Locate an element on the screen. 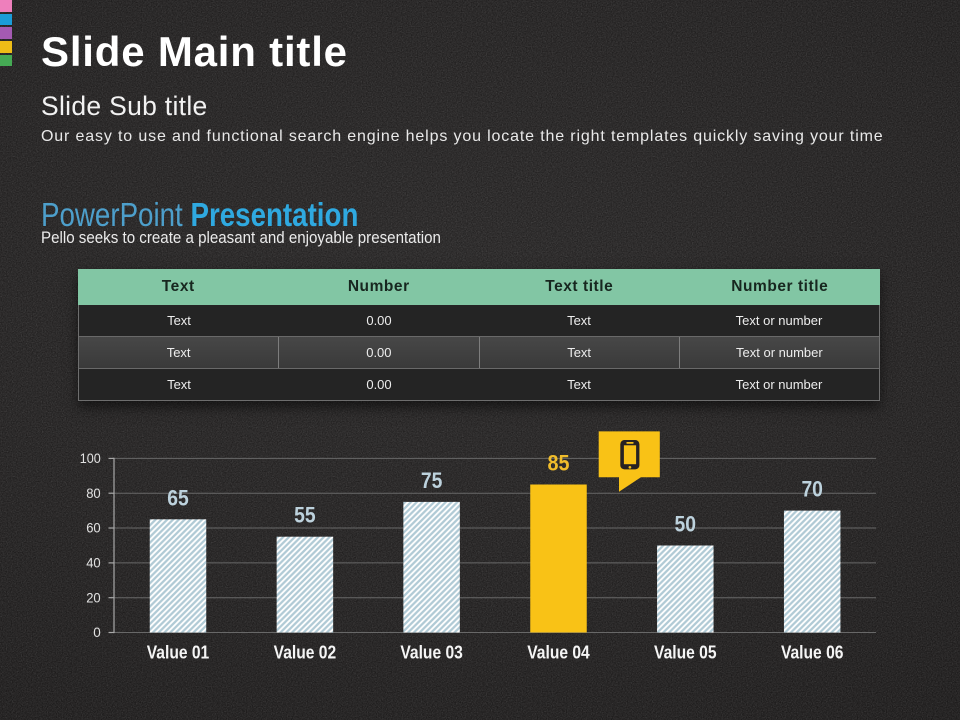  svg-text: Value 02 is located at coordinates (305, 652).